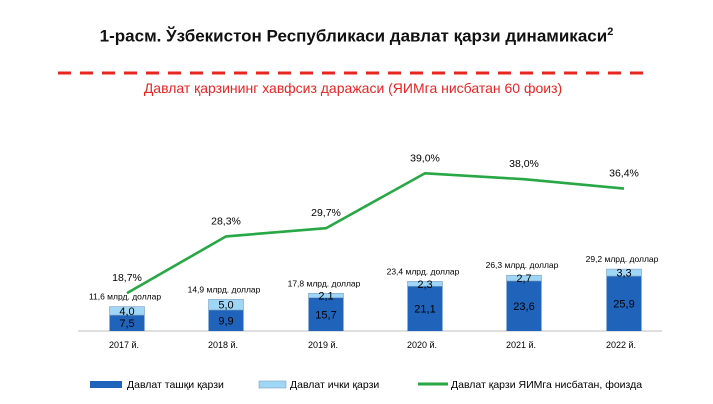 This screenshot has height=404, width=713. What do you see at coordinates (422, 345) in the screenshot?
I see `x-tick-label: 2020 й.` at bounding box center [422, 345].